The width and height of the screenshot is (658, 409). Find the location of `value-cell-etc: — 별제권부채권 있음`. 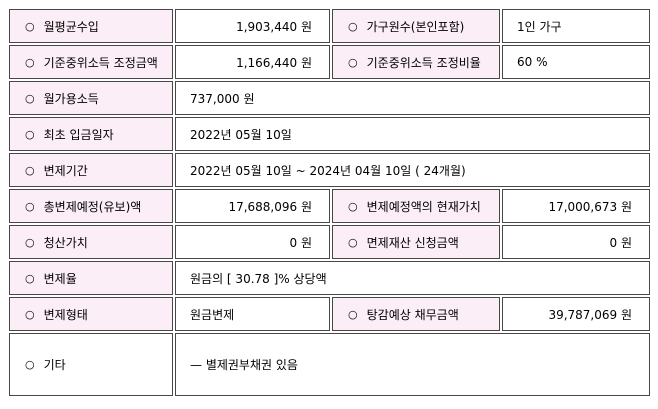

value-cell-etc: — 별제권부채권 있음 is located at coordinates (412, 364).